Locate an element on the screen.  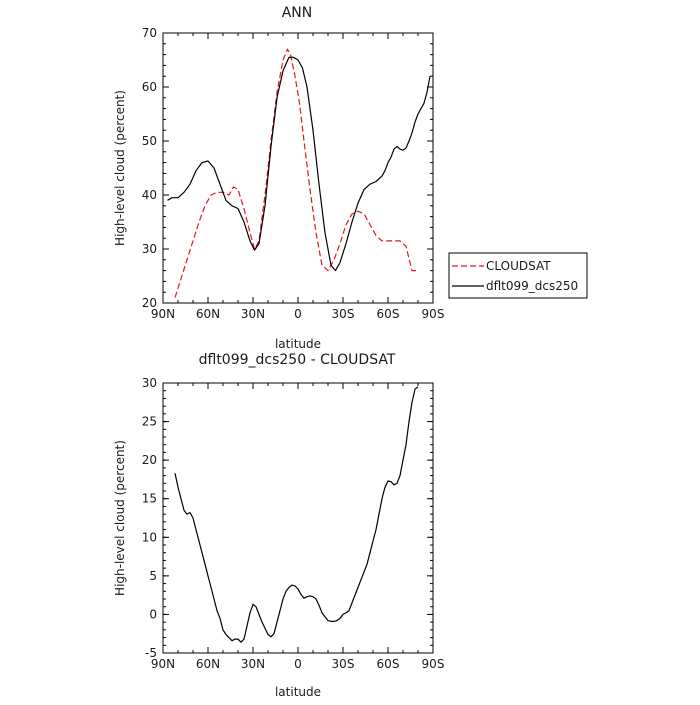
bottom-y-tick-label: 30 is located at coordinates (149, 383).